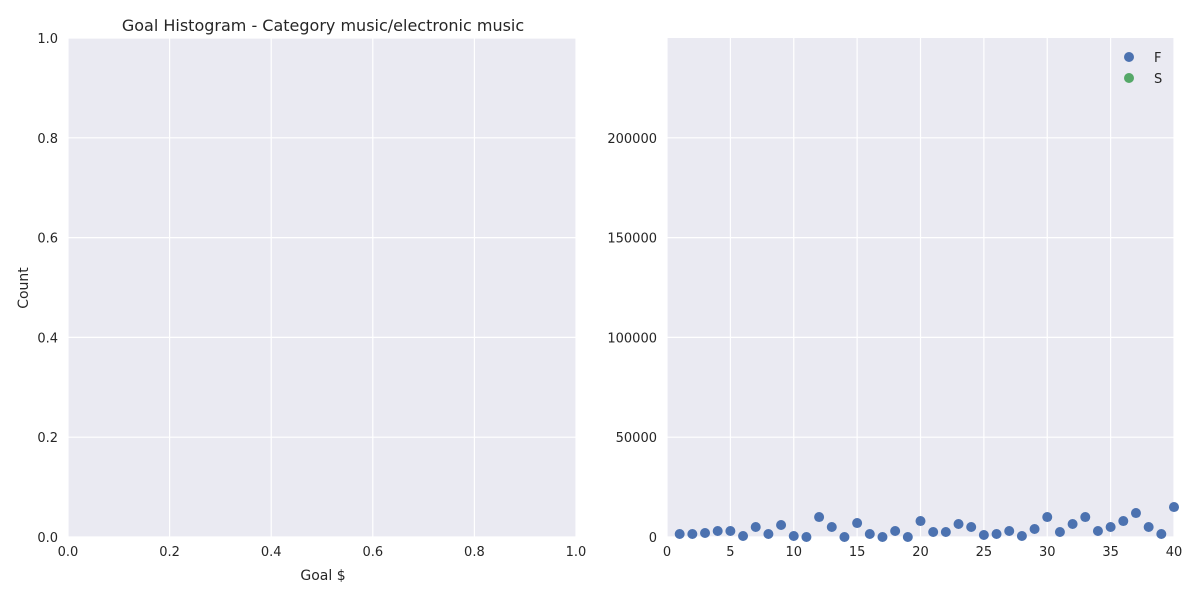 This screenshot has width=1200, height=600. Describe the element at coordinates (1129, 78) in the screenshot. I see `legend-marker-s` at that location.